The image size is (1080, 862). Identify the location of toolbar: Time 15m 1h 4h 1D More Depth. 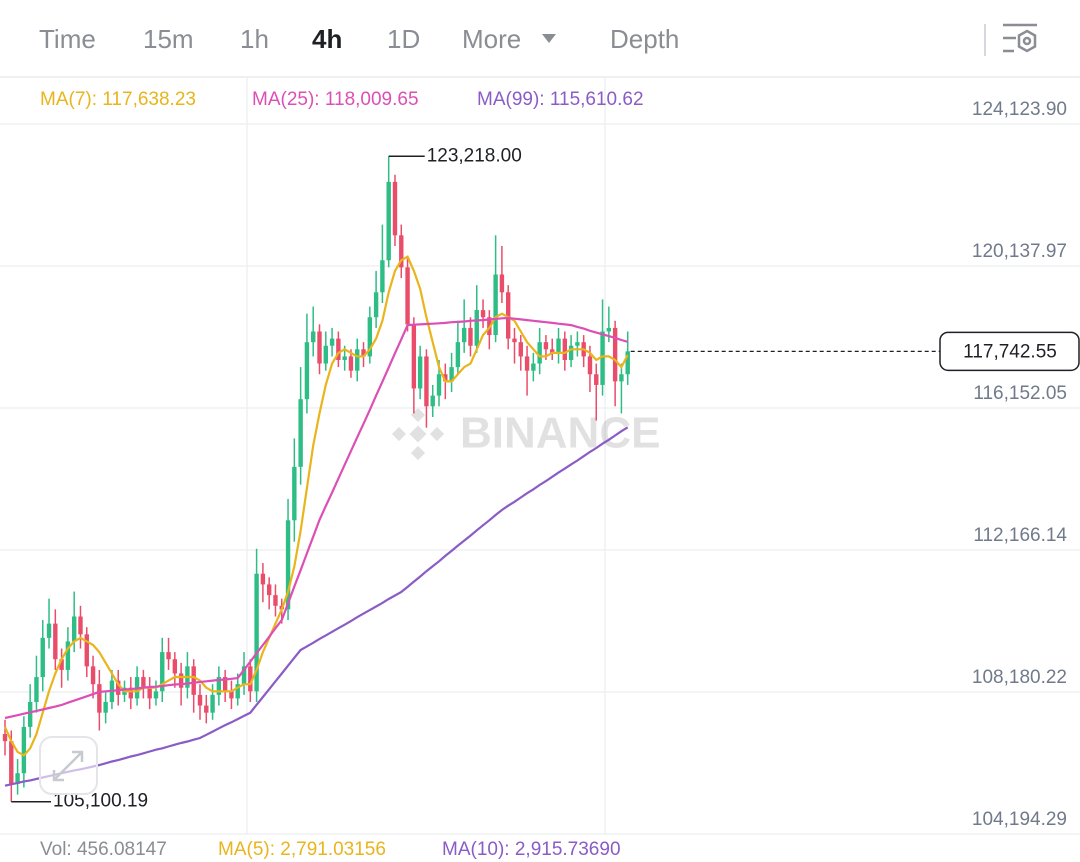
(540, 50).